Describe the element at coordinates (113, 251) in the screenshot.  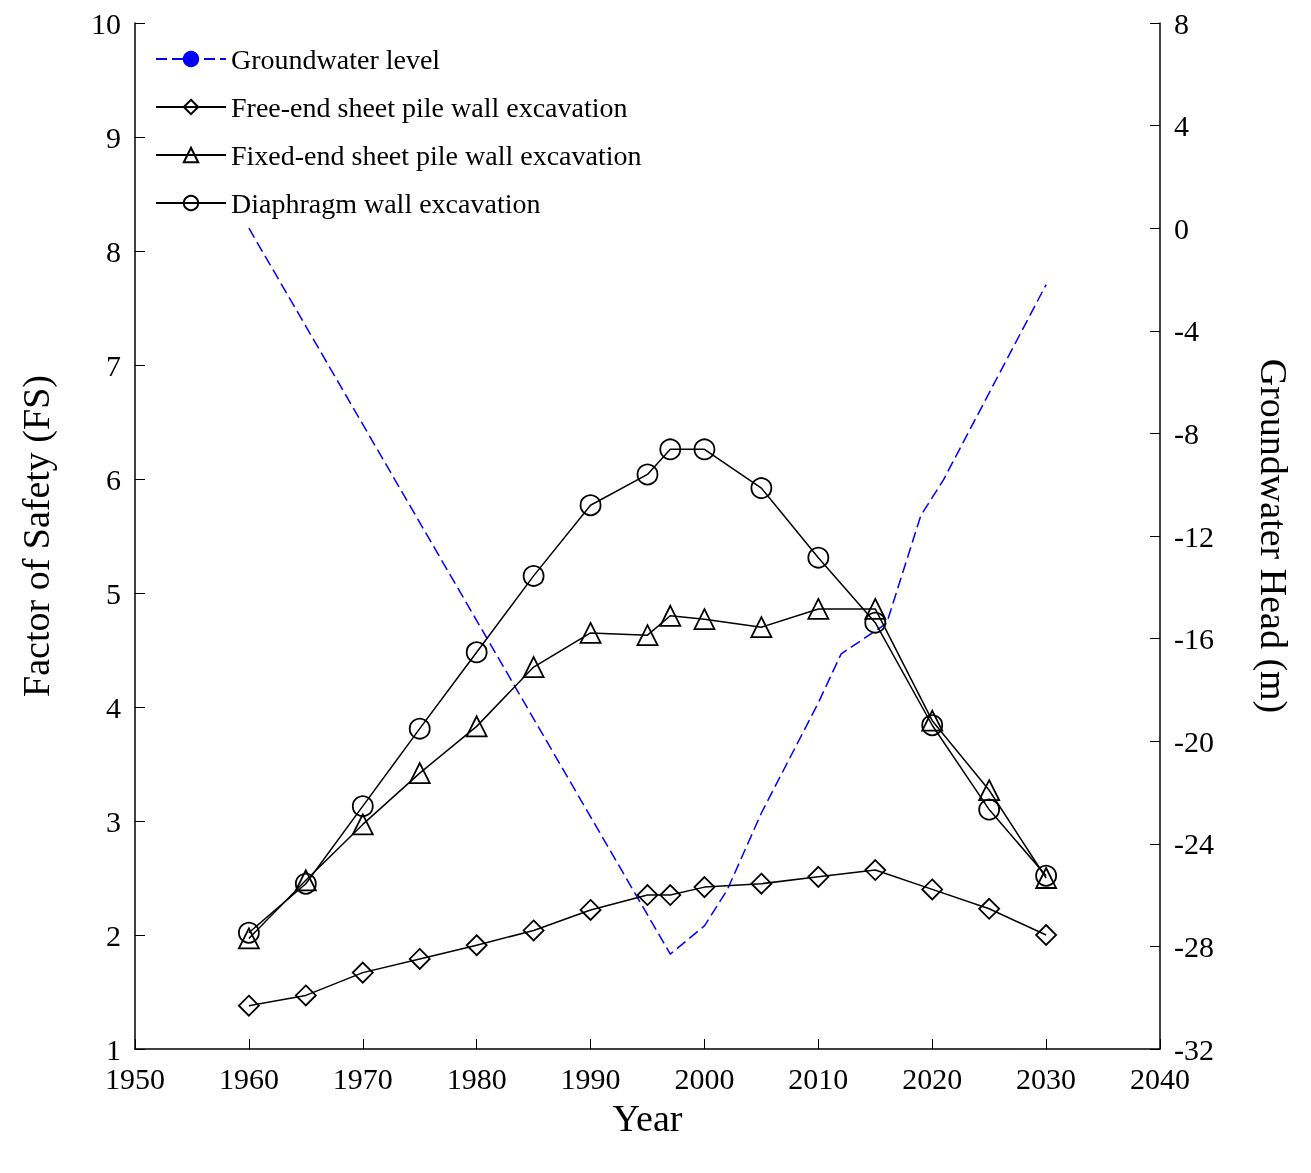
I see `y-tick-label: 8` at that location.